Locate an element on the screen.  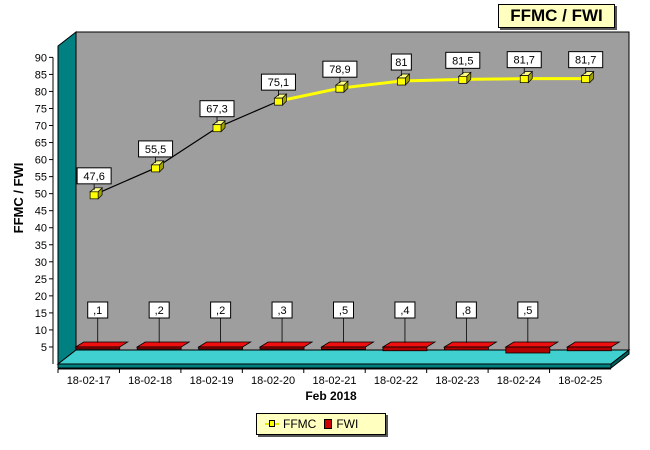
y-tick-label: 90 is located at coordinates (41, 58).